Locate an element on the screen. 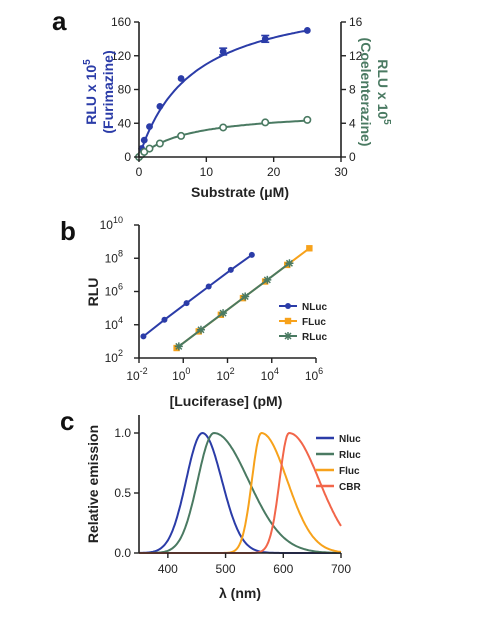 This screenshot has height=619, width=482. panel-a-y-right-title-main: RLU x 10 is located at coordinates (383, 89).